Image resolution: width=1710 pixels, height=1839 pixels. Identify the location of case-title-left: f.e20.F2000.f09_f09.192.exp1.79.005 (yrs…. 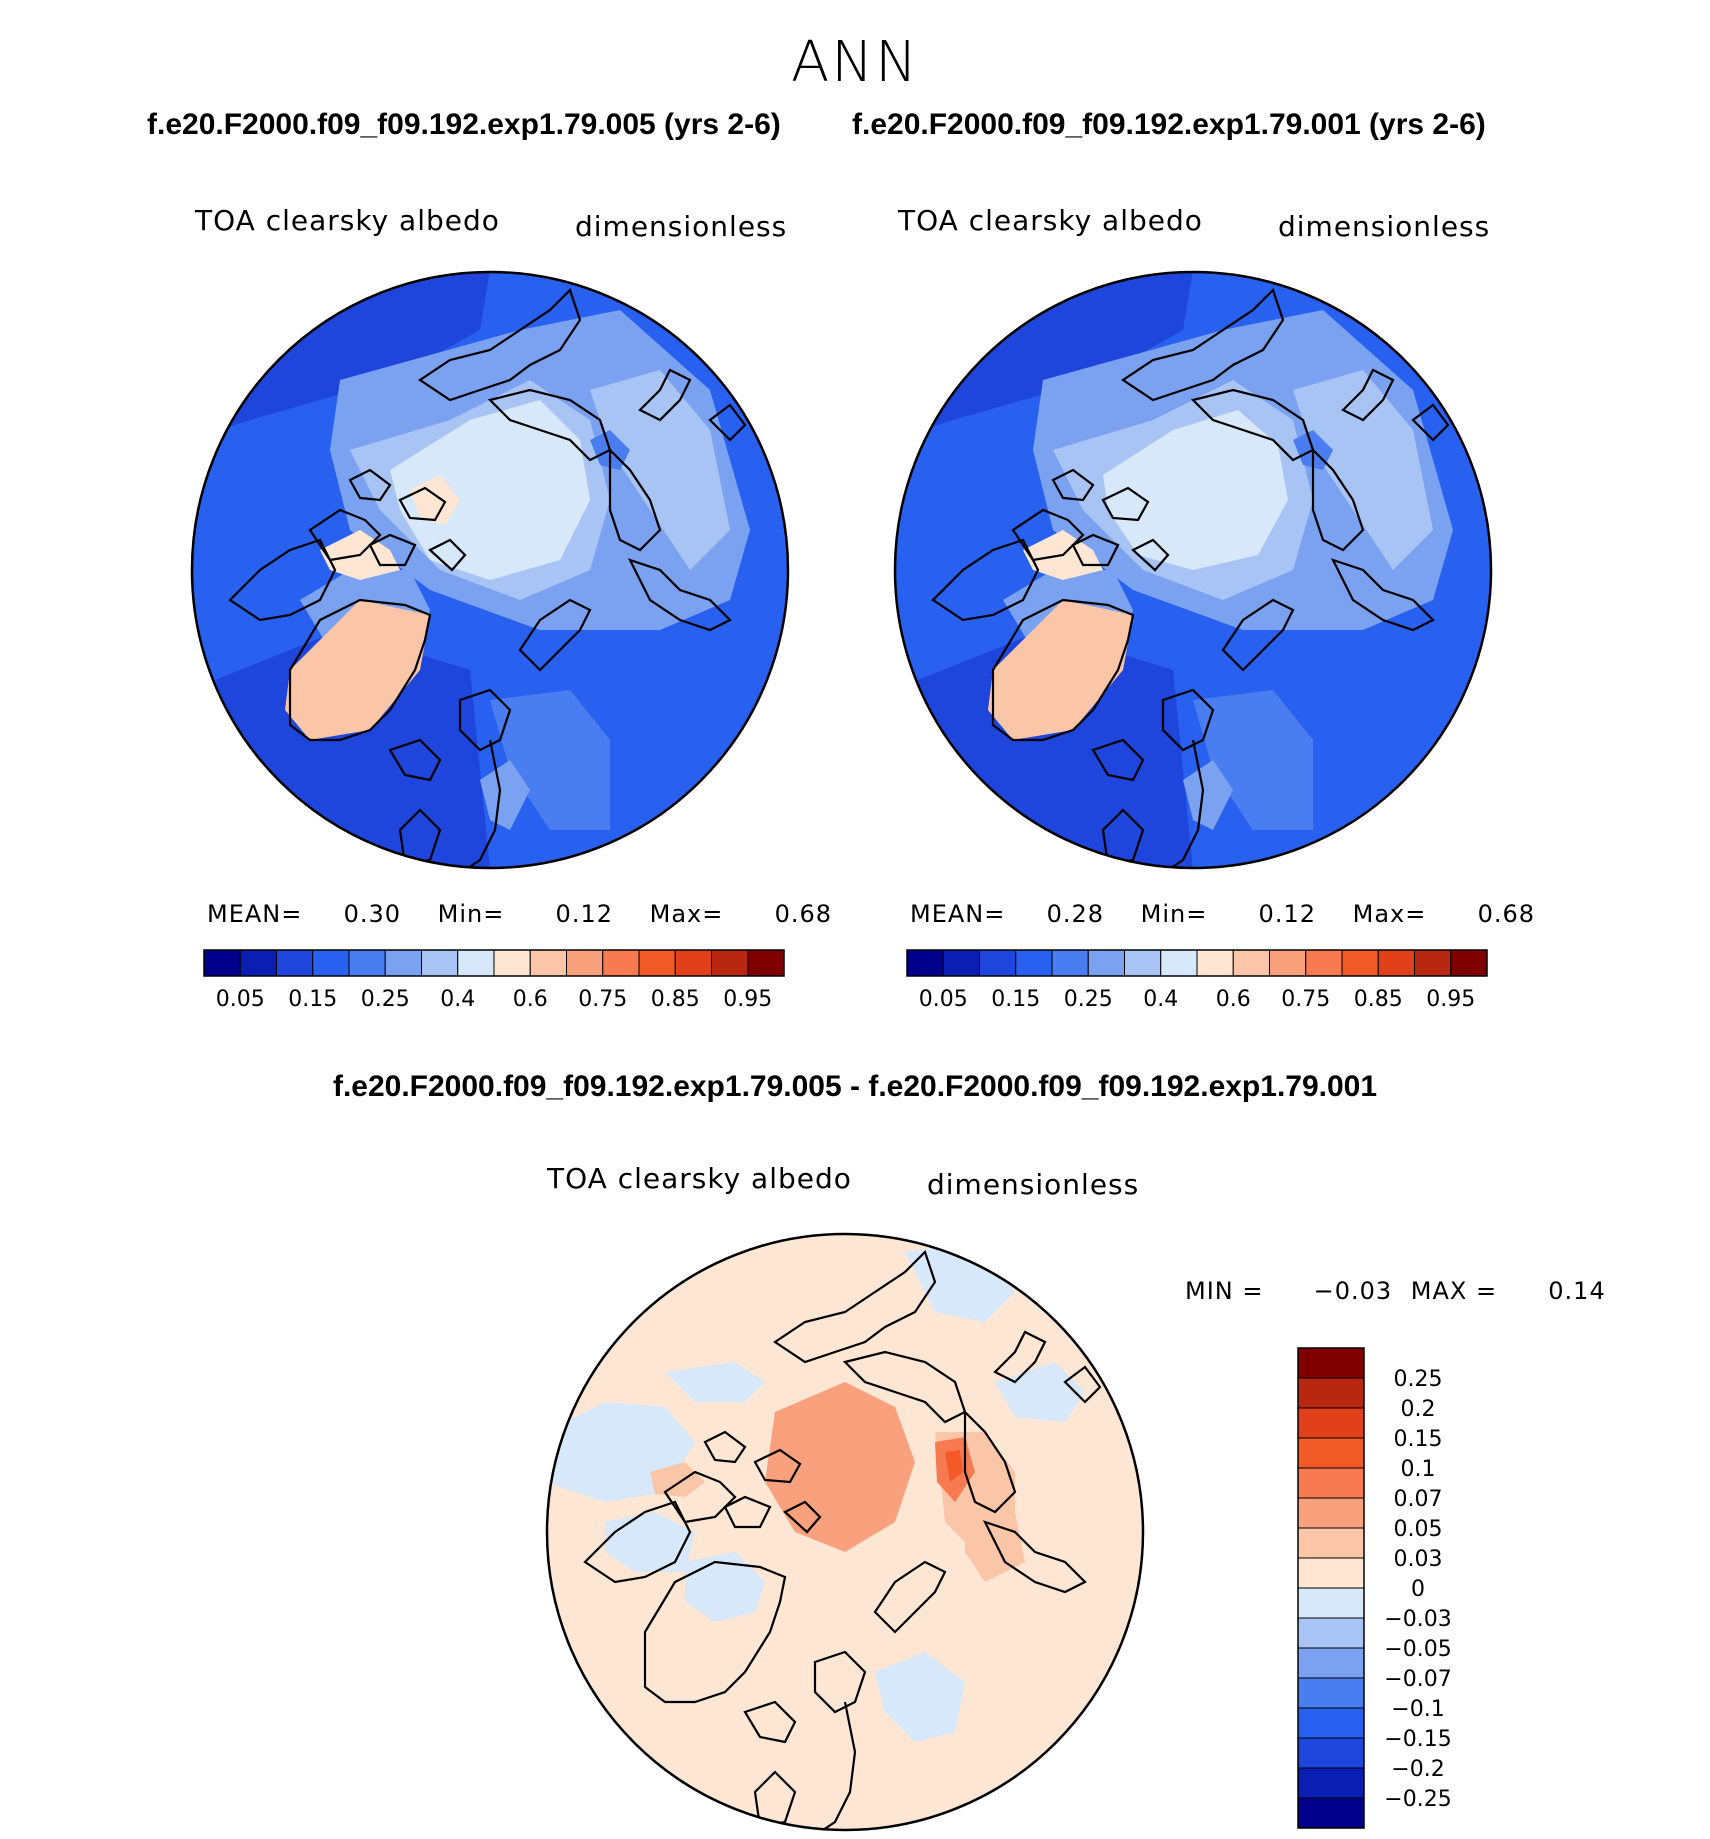
(464, 124).